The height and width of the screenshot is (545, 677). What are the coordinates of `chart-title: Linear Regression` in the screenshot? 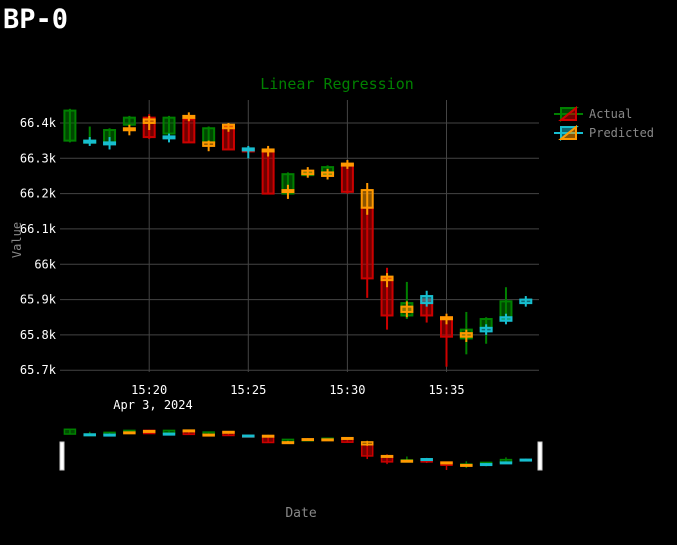 It's located at (337, 84).